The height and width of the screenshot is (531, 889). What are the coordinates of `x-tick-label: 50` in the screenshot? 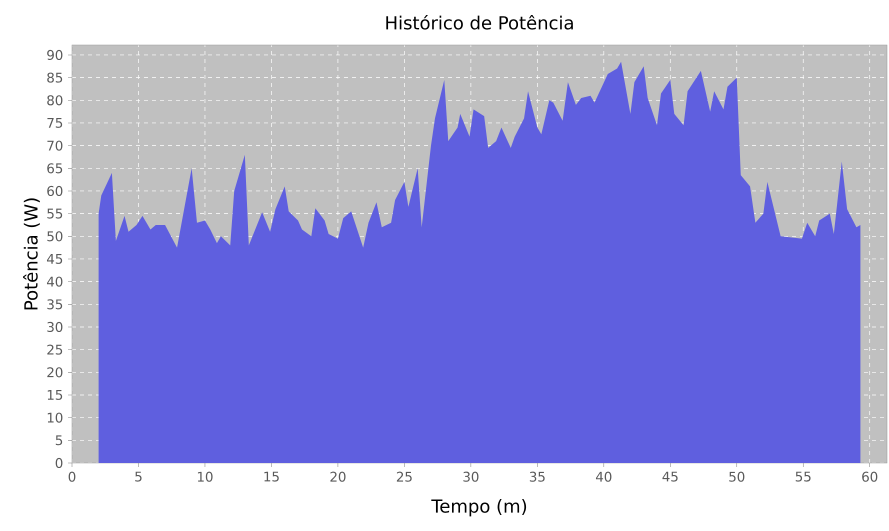 It's located at (736, 477).